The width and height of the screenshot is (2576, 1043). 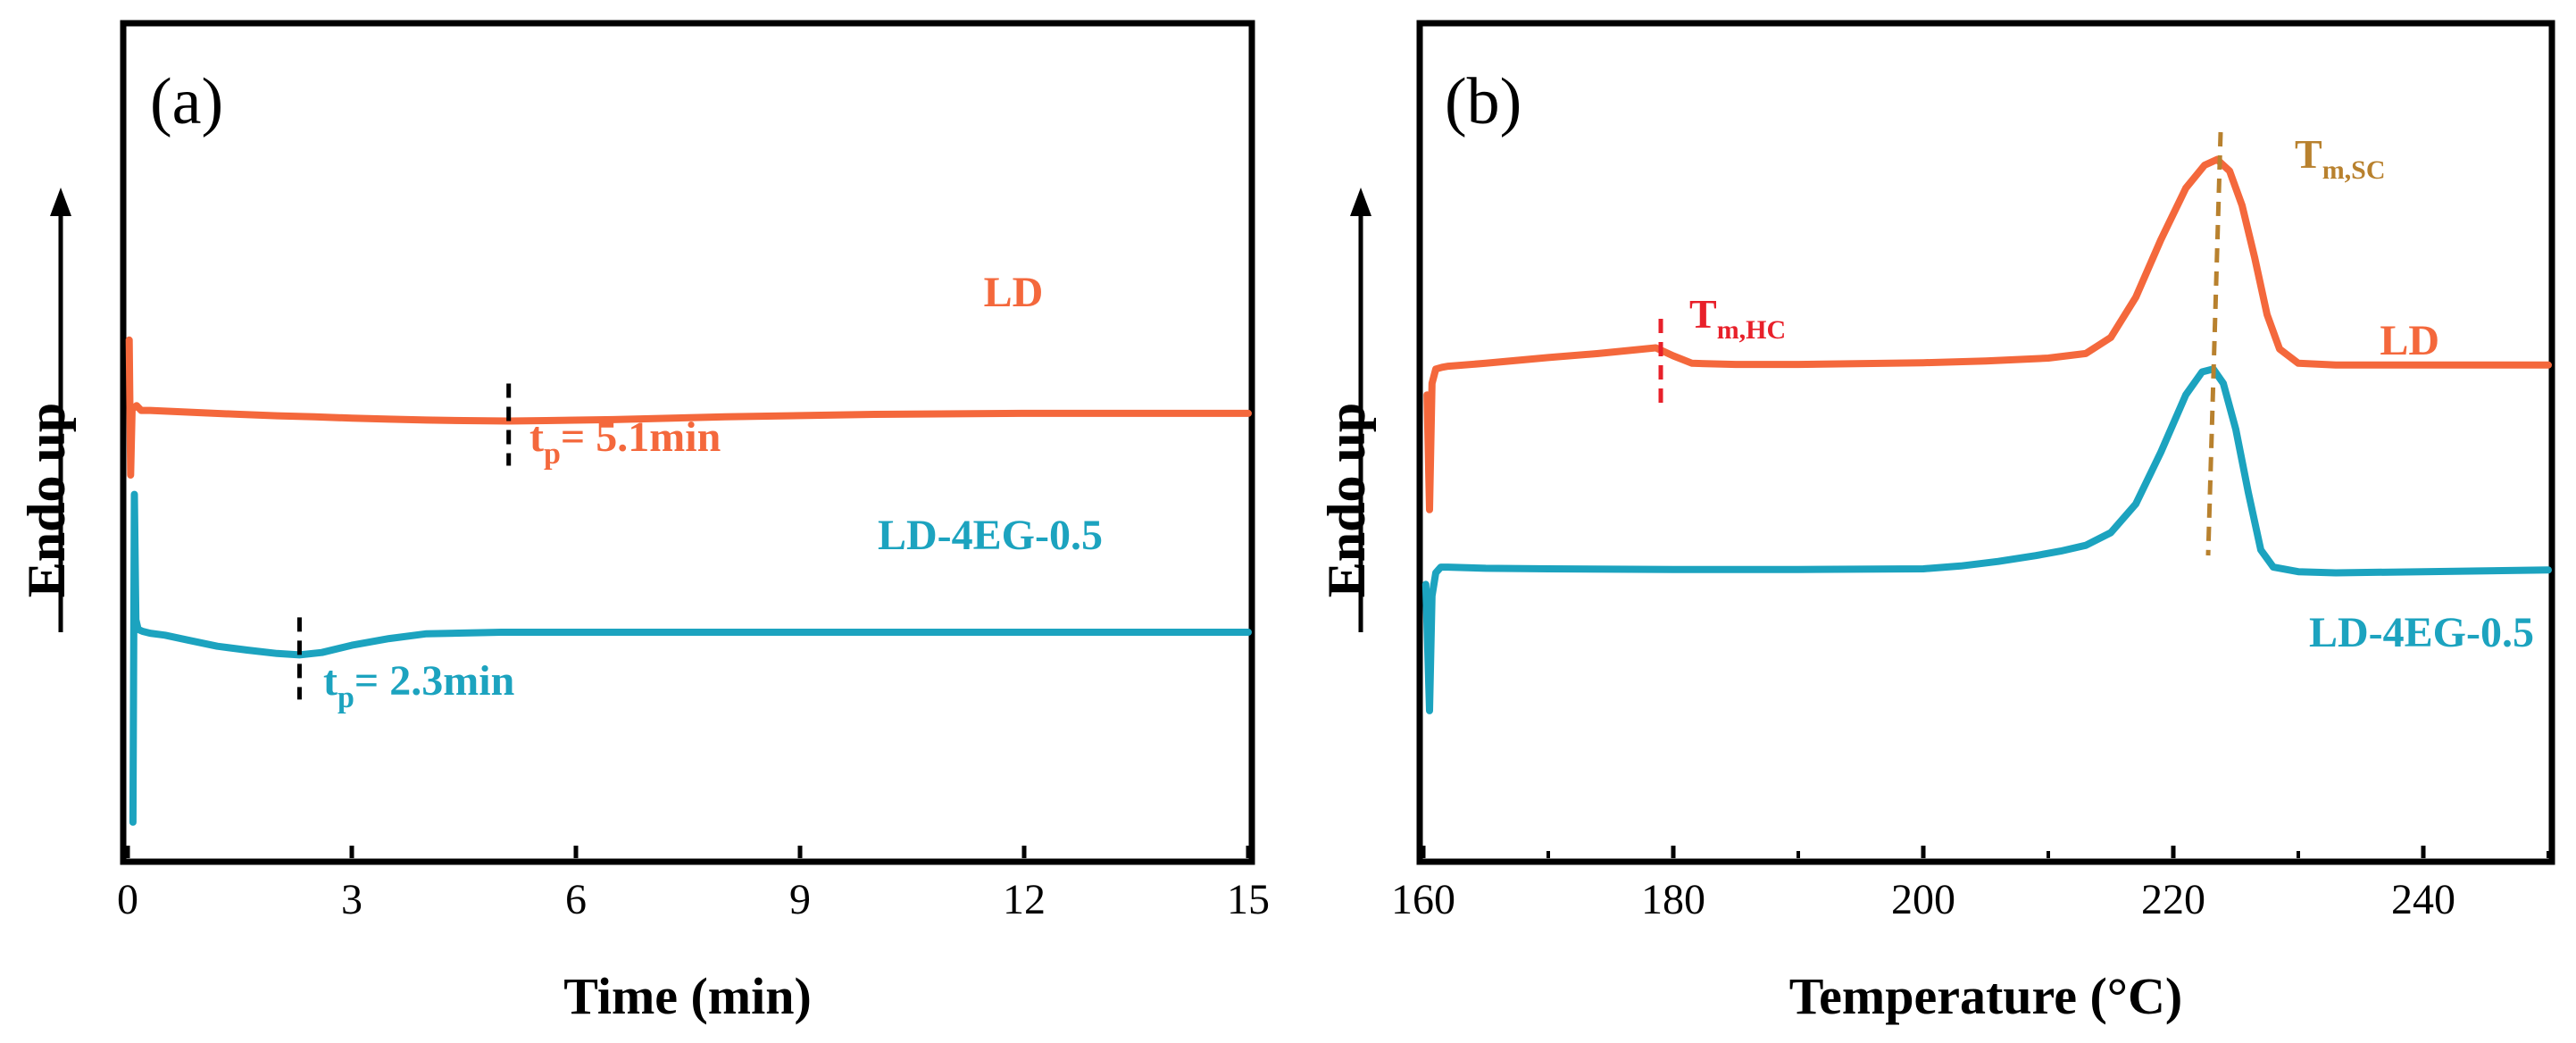 I want to click on panel-b-x-tick-labels: 160 180 200 220 240, so click(x=1923, y=900).